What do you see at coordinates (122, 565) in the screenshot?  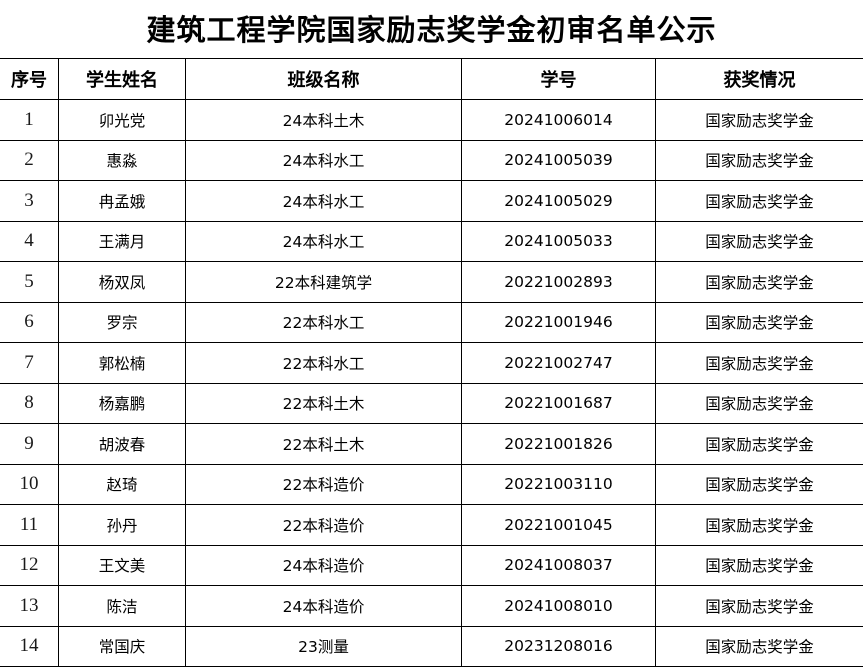 I see `cell-name: 王文美` at bounding box center [122, 565].